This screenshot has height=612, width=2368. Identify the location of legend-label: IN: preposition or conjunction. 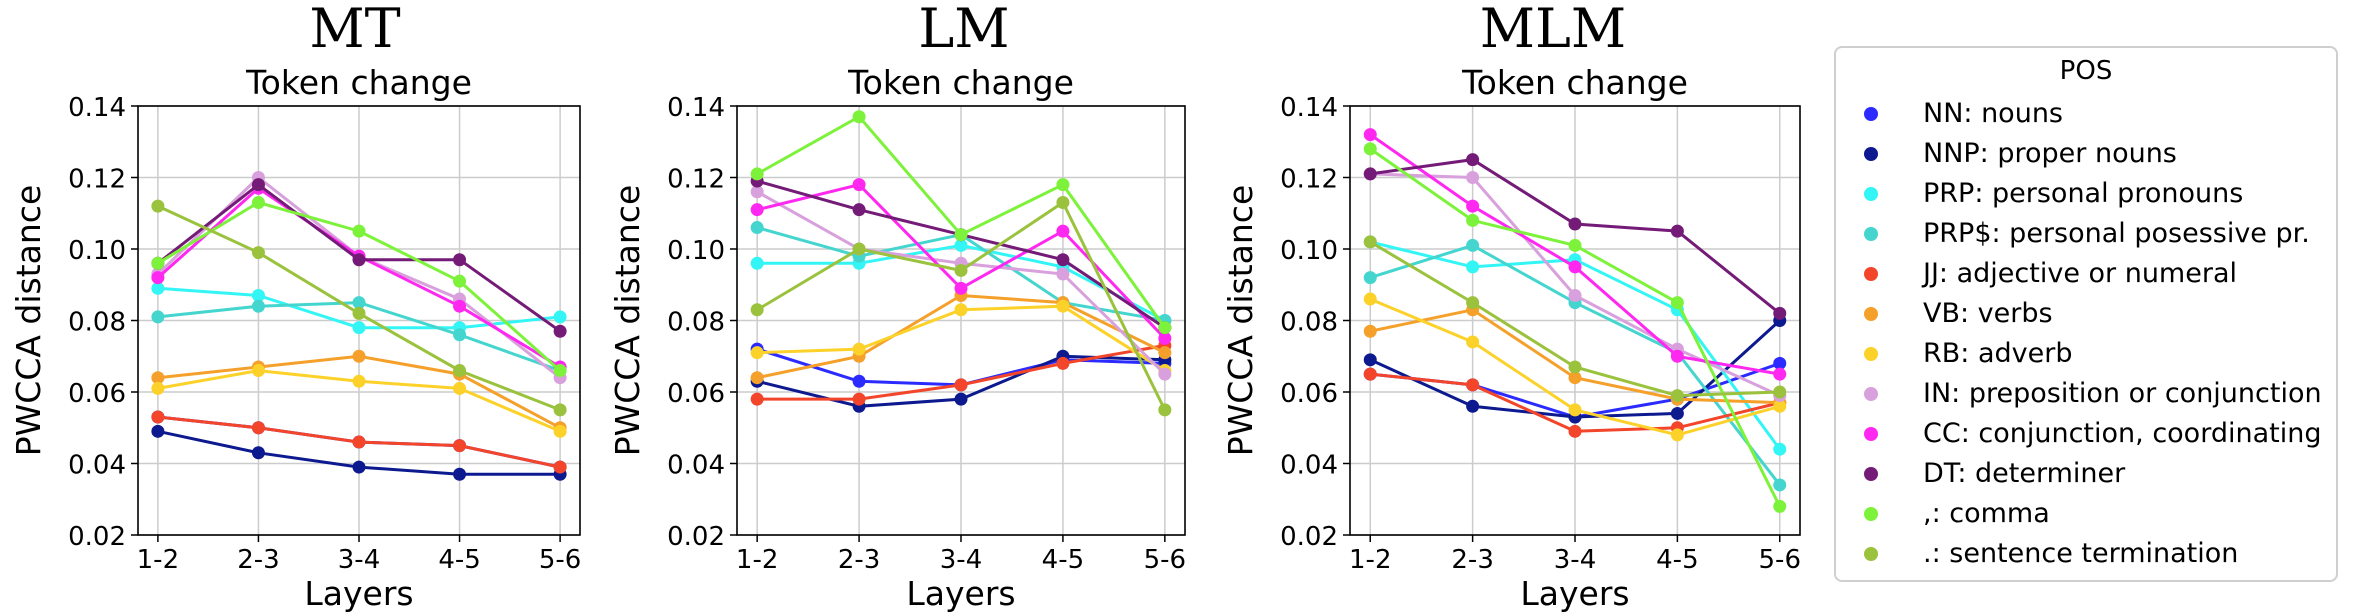
(2122, 393).